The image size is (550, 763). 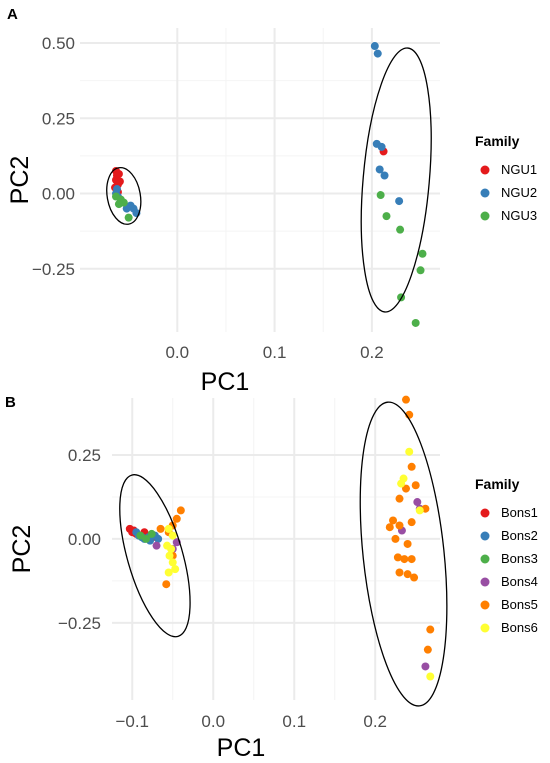 I want to click on data-point-bons2, so click(x=158, y=538).